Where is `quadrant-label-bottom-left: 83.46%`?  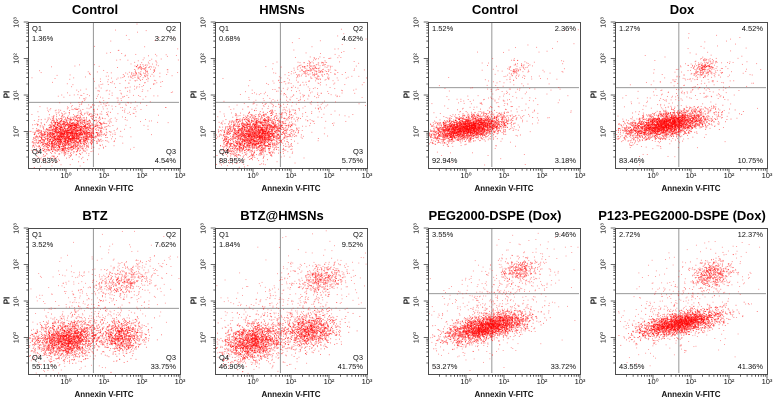 quadrant-label-bottom-left: 83.46% is located at coordinates (631, 161).